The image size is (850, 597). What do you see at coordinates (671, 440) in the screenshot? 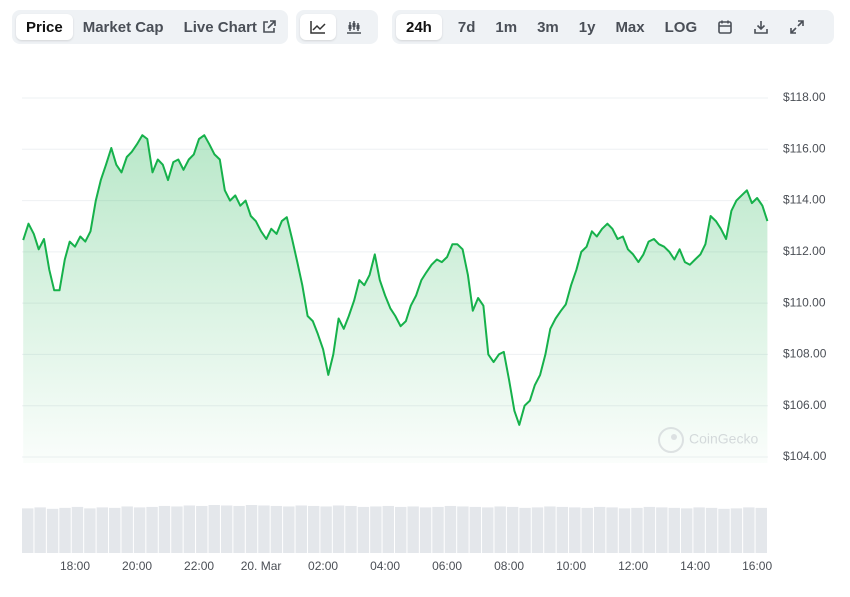
I see `watermark-logo` at bounding box center [671, 440].